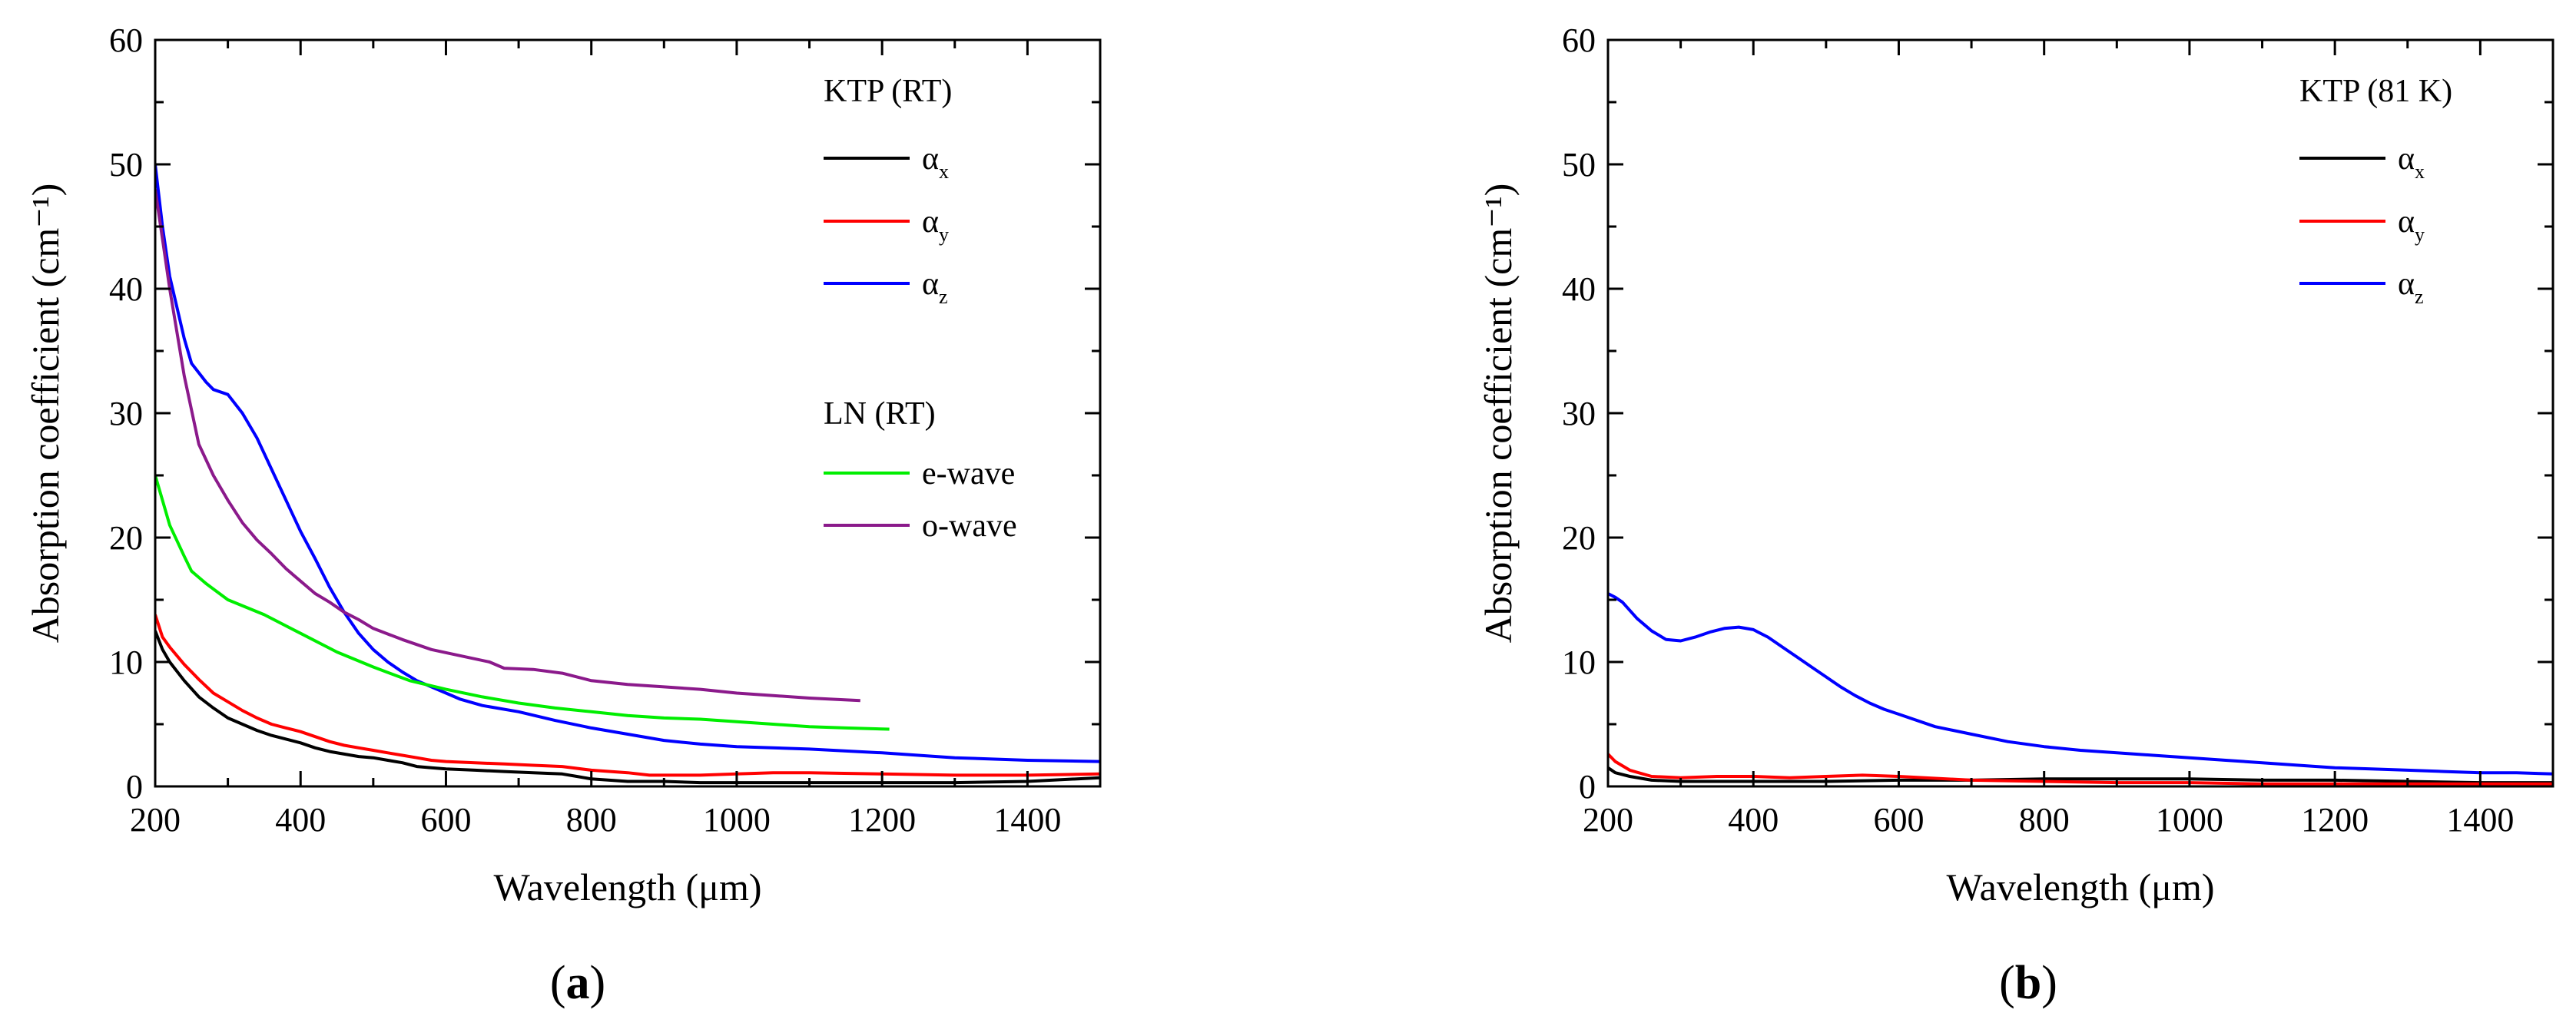  Describe the element at coordinates (880, 414) in the screenshot. I see `legend-title: LN (RT)` at that location.